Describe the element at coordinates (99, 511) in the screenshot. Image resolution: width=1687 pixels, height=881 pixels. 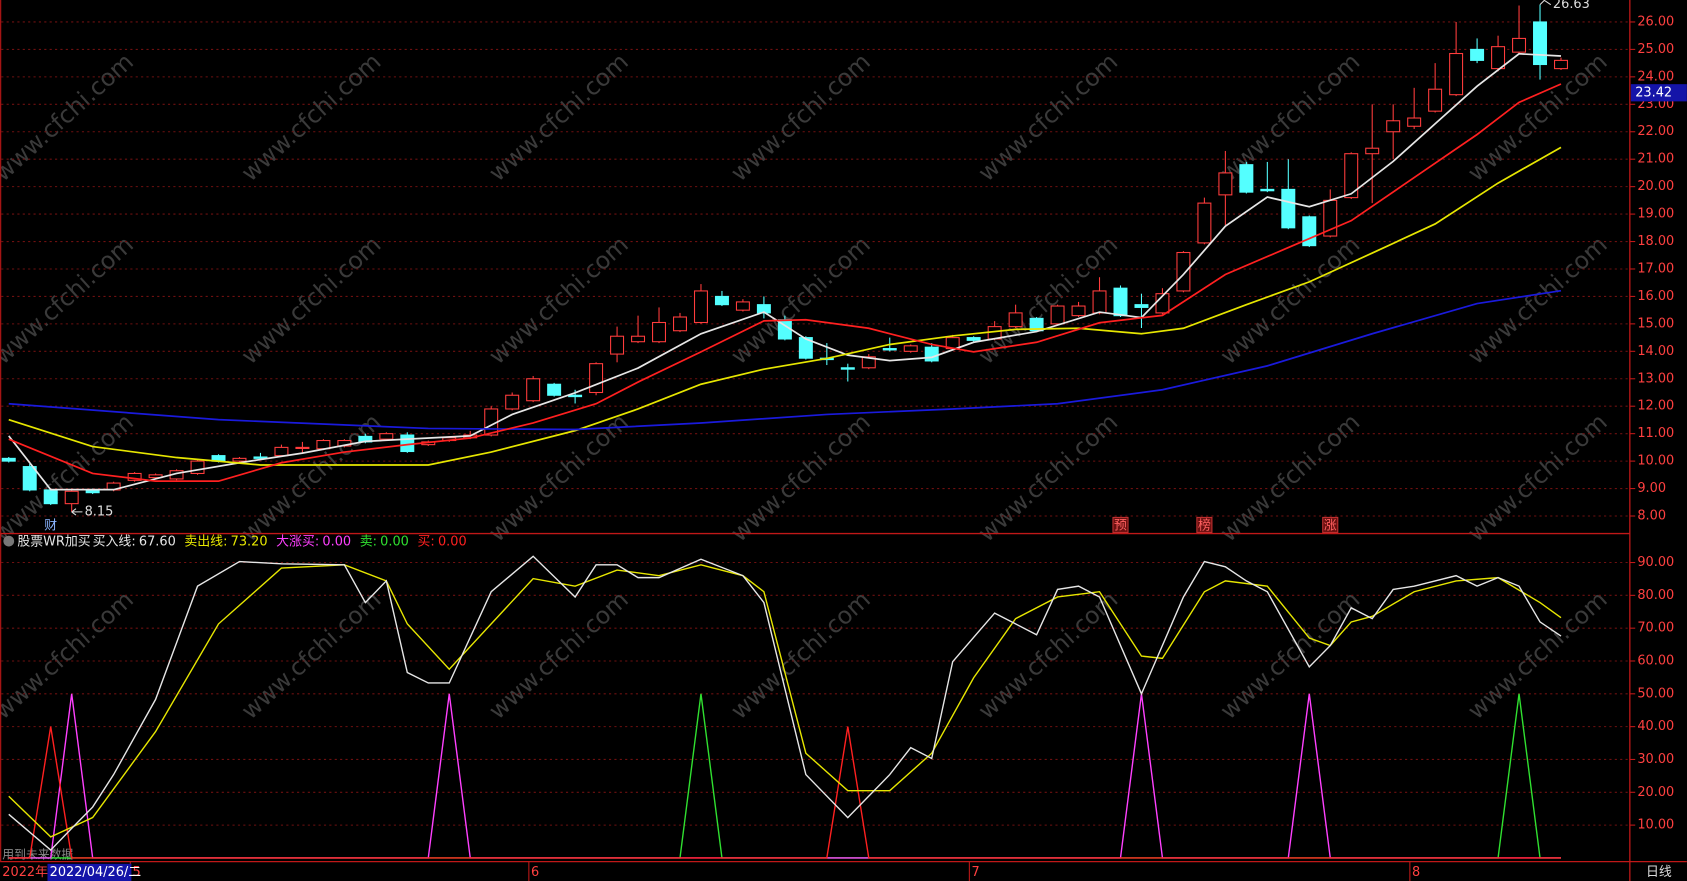
I see `min-label: 8.15` at that location.